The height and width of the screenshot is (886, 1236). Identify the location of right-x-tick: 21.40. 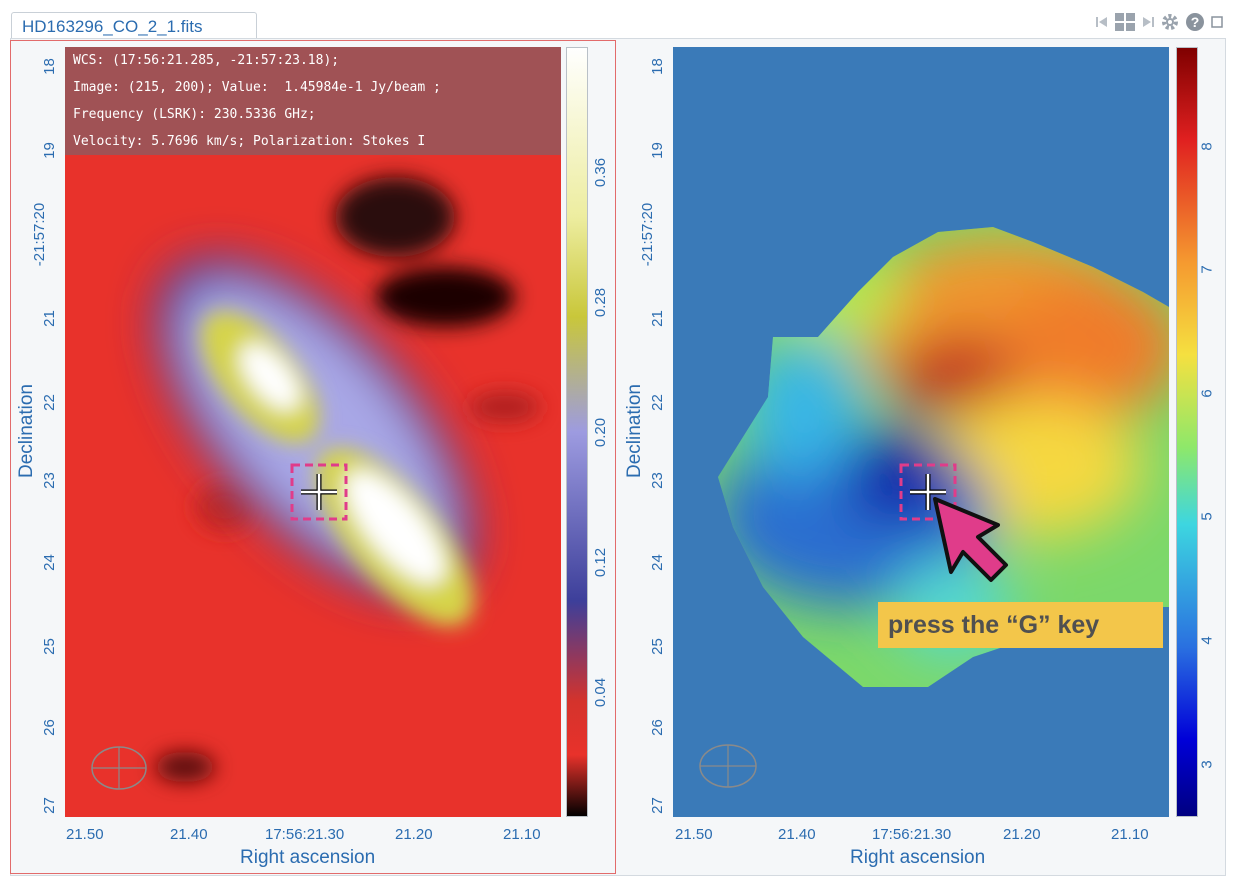
(797, 834).